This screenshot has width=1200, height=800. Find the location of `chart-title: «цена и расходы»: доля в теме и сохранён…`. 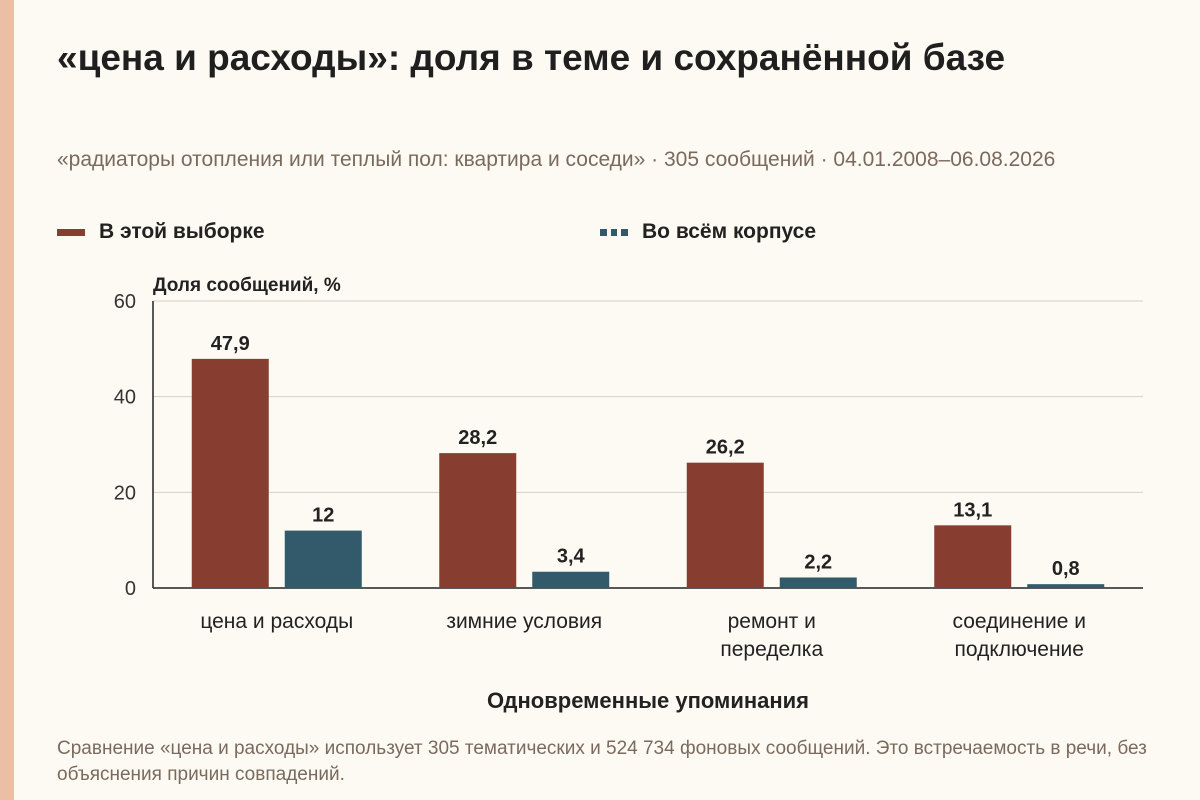

chart-title: «цена и расходы»: доля в теме и сохранён… is located at coordinates (531, 57).